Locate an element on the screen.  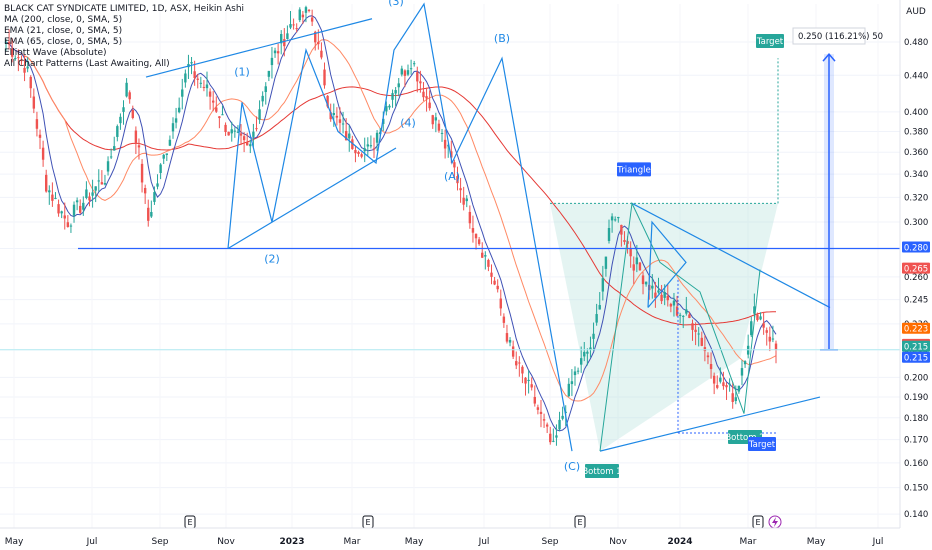
y-tick-label: 0.340 is located at coordinates (916, 175).